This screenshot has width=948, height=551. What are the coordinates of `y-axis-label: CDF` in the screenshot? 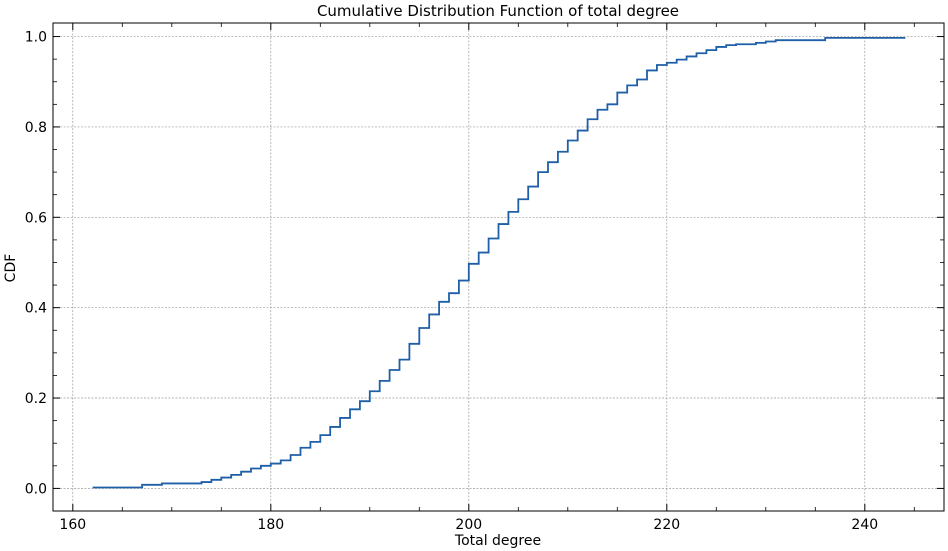 It's located at (11, 268).